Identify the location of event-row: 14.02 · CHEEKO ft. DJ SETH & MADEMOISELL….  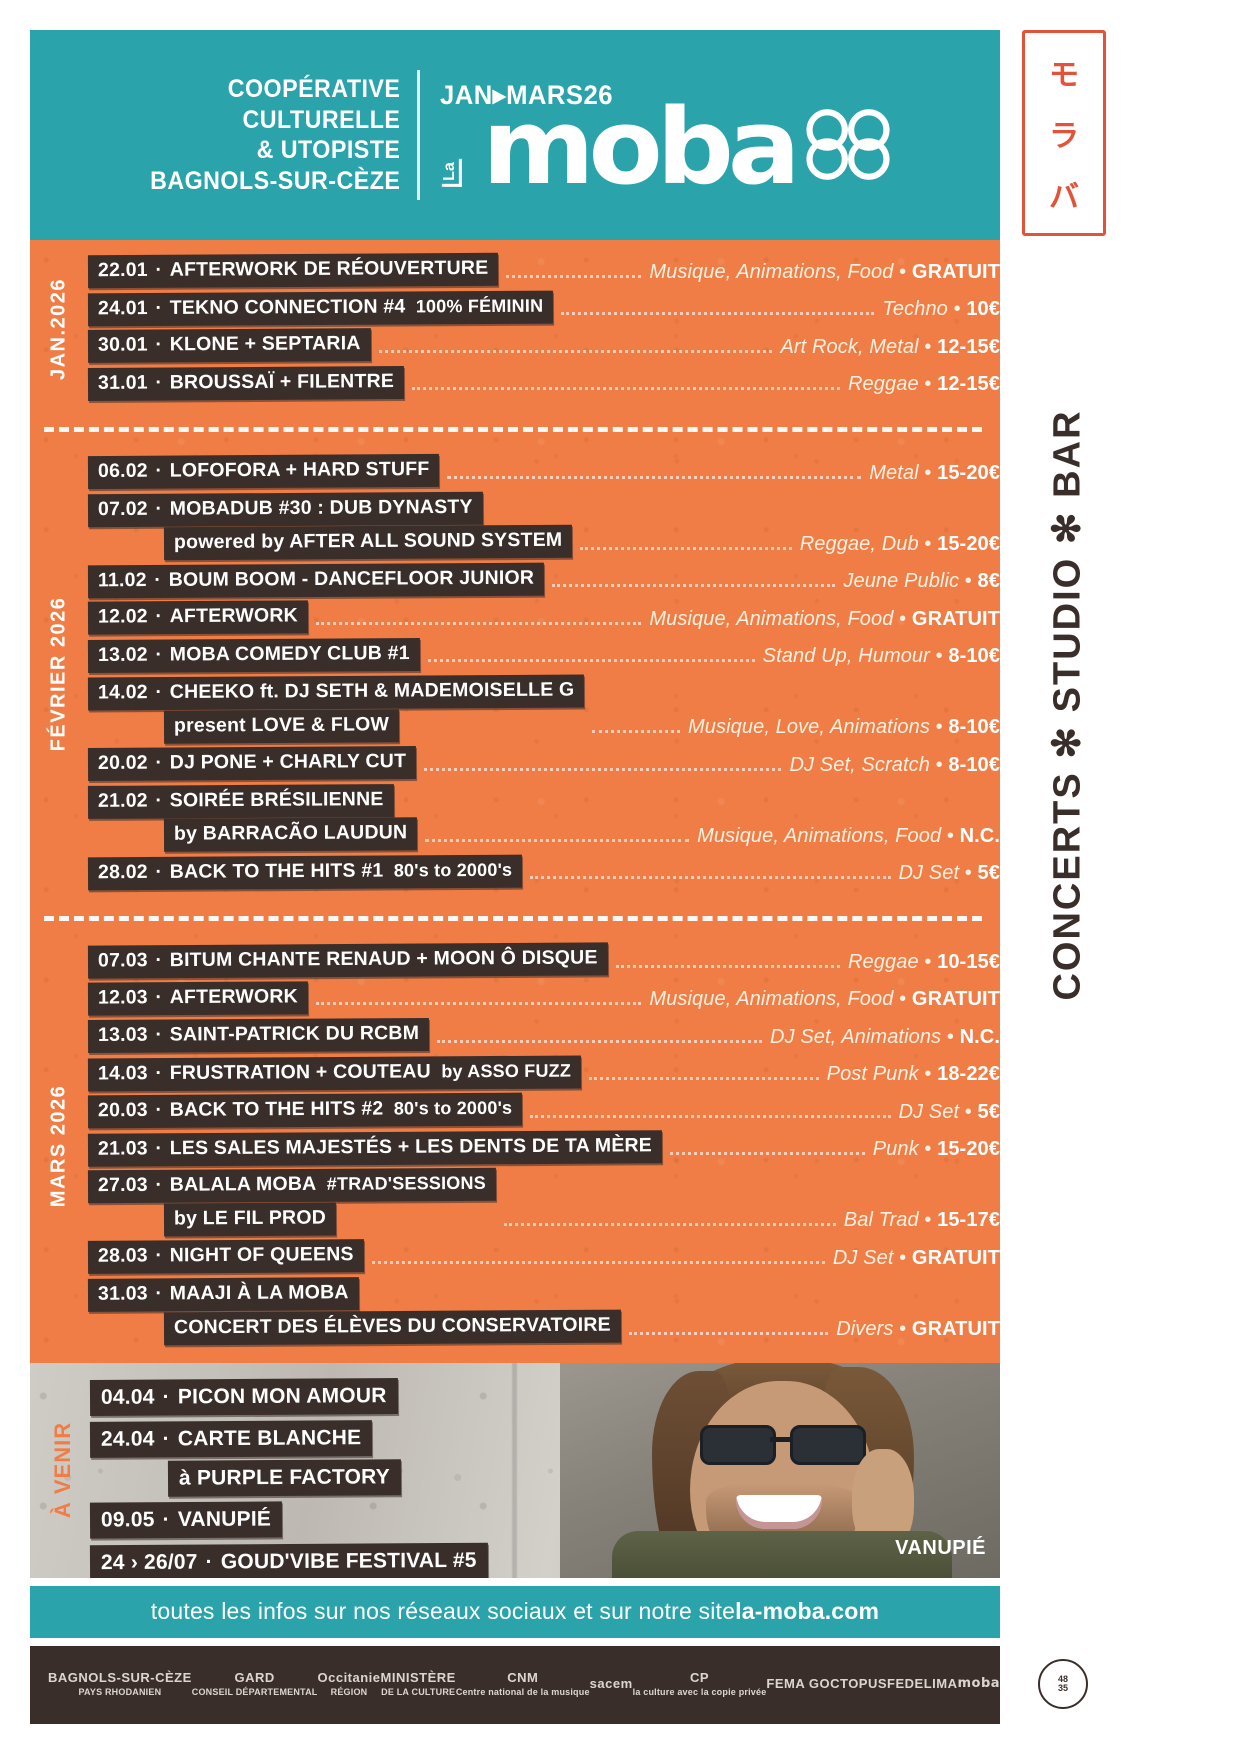
(543, 708).